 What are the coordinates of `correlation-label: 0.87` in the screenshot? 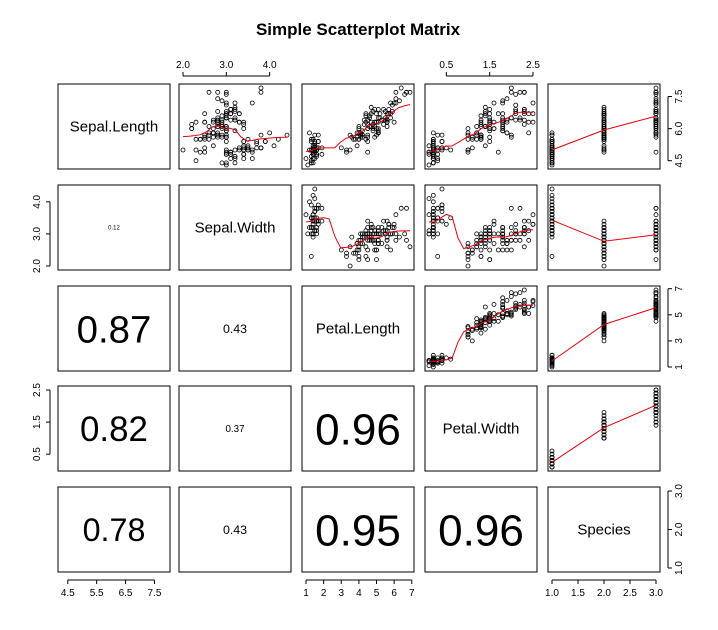 It's located at (114, 329).